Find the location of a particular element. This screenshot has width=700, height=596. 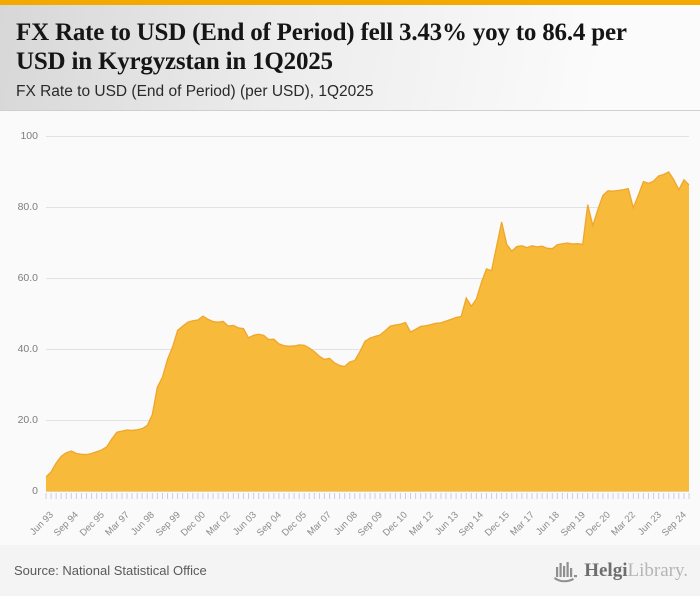

y-axis-tick-label: 20.0 is located at coordinates (27, 420).